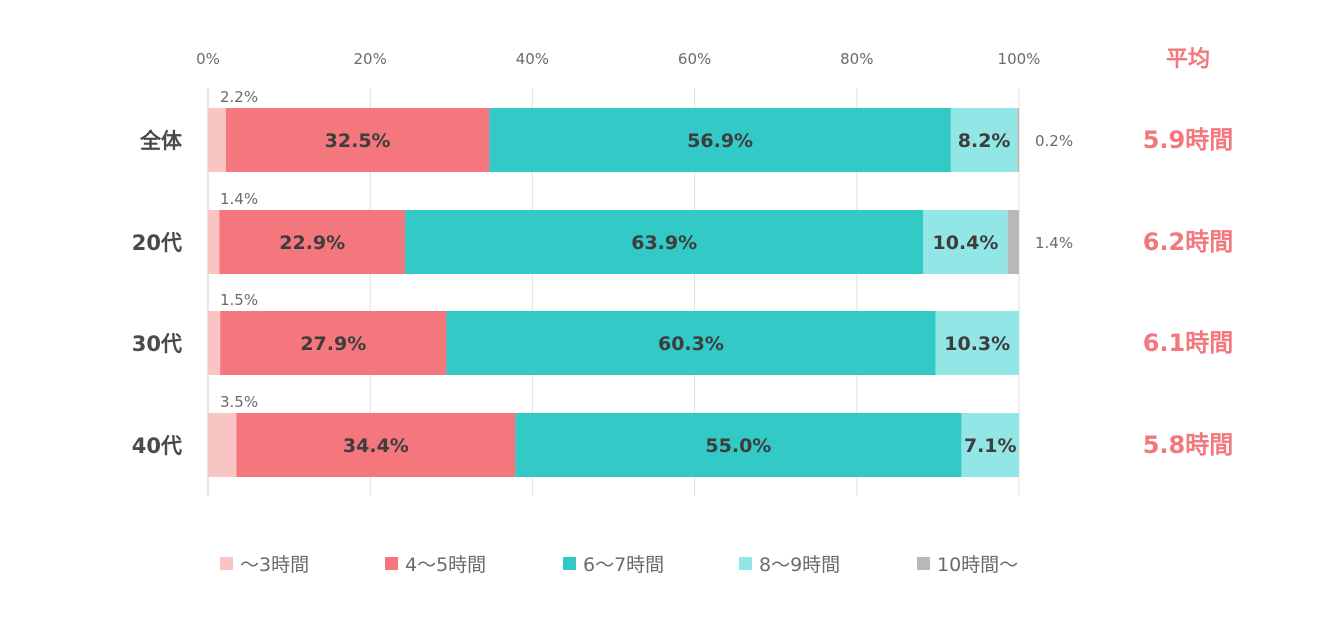 The width and height of the screenshot is (1321, 620). I want to click on data-label: 2.2%, so click(239, 97).